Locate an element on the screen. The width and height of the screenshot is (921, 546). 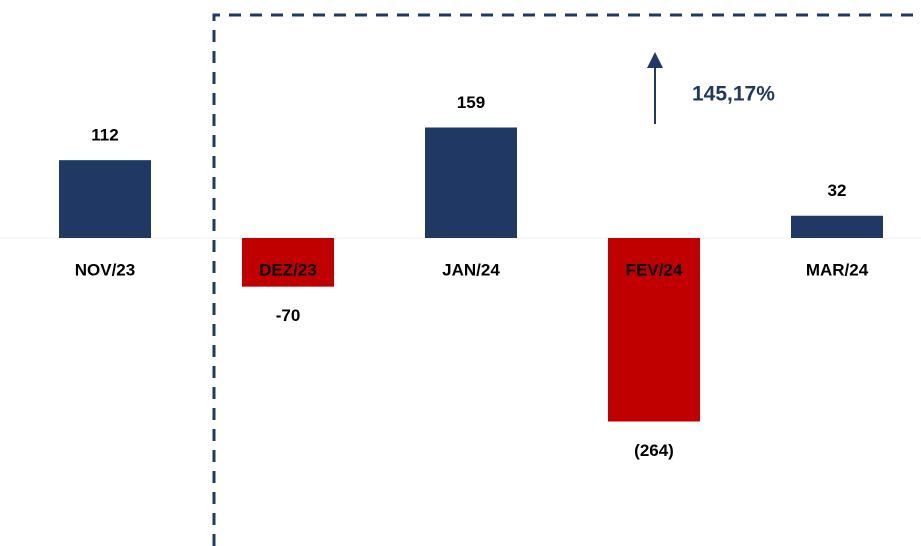
value-label: 112 is located at coordinates (104, 135).